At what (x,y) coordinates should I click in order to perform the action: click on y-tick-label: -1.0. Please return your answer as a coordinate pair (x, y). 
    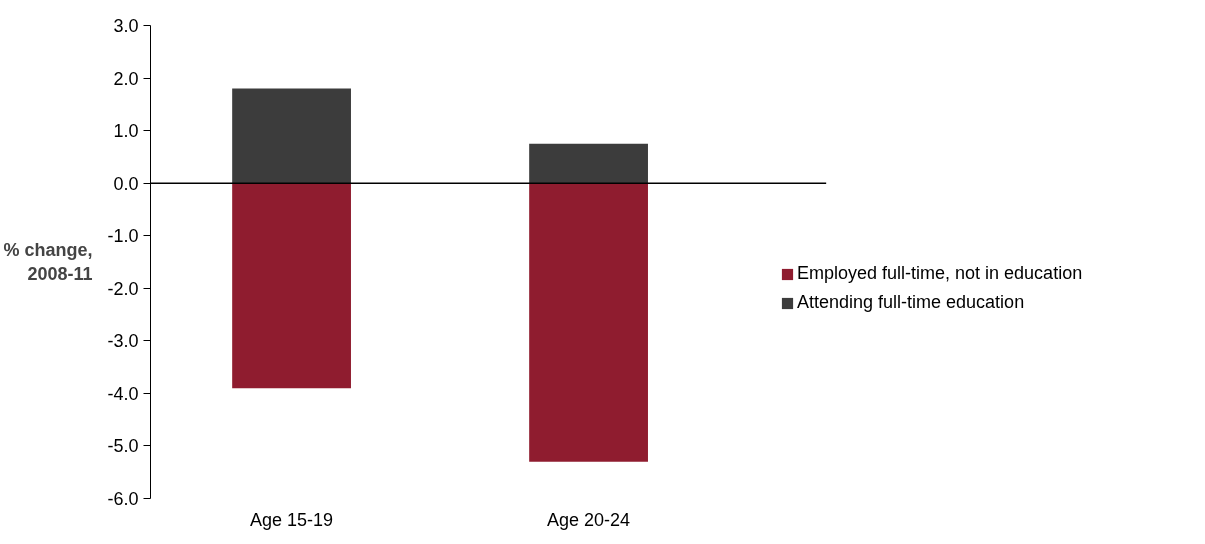
    Looking at the image, I should click on (123, 236).